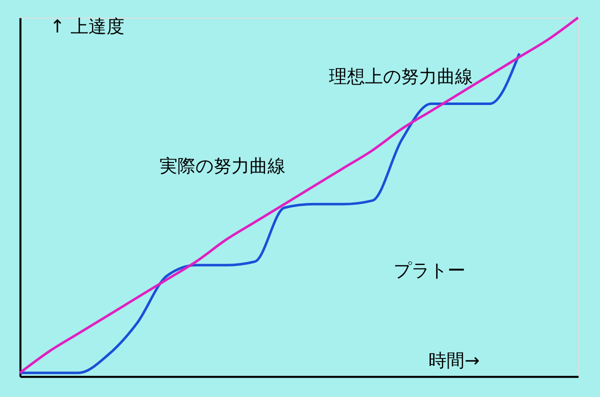  Describe the element at coordinates (87, 27) in the screenshot. I see `y-axis-title: ↑ 上達度` at that location.